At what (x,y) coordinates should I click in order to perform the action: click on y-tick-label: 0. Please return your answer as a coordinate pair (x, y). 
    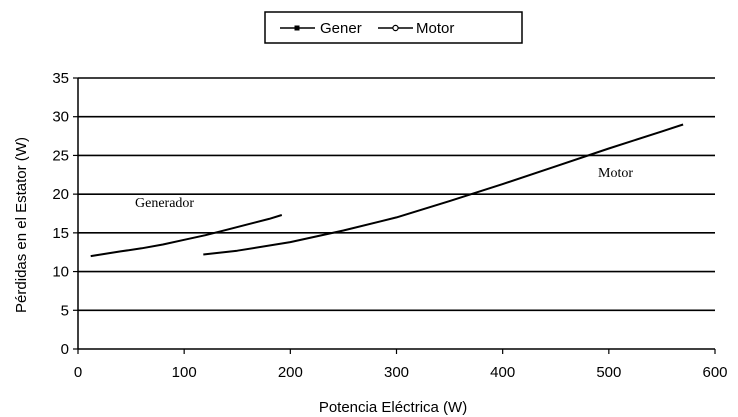
    Looking at the image, I should click on (65, 349).